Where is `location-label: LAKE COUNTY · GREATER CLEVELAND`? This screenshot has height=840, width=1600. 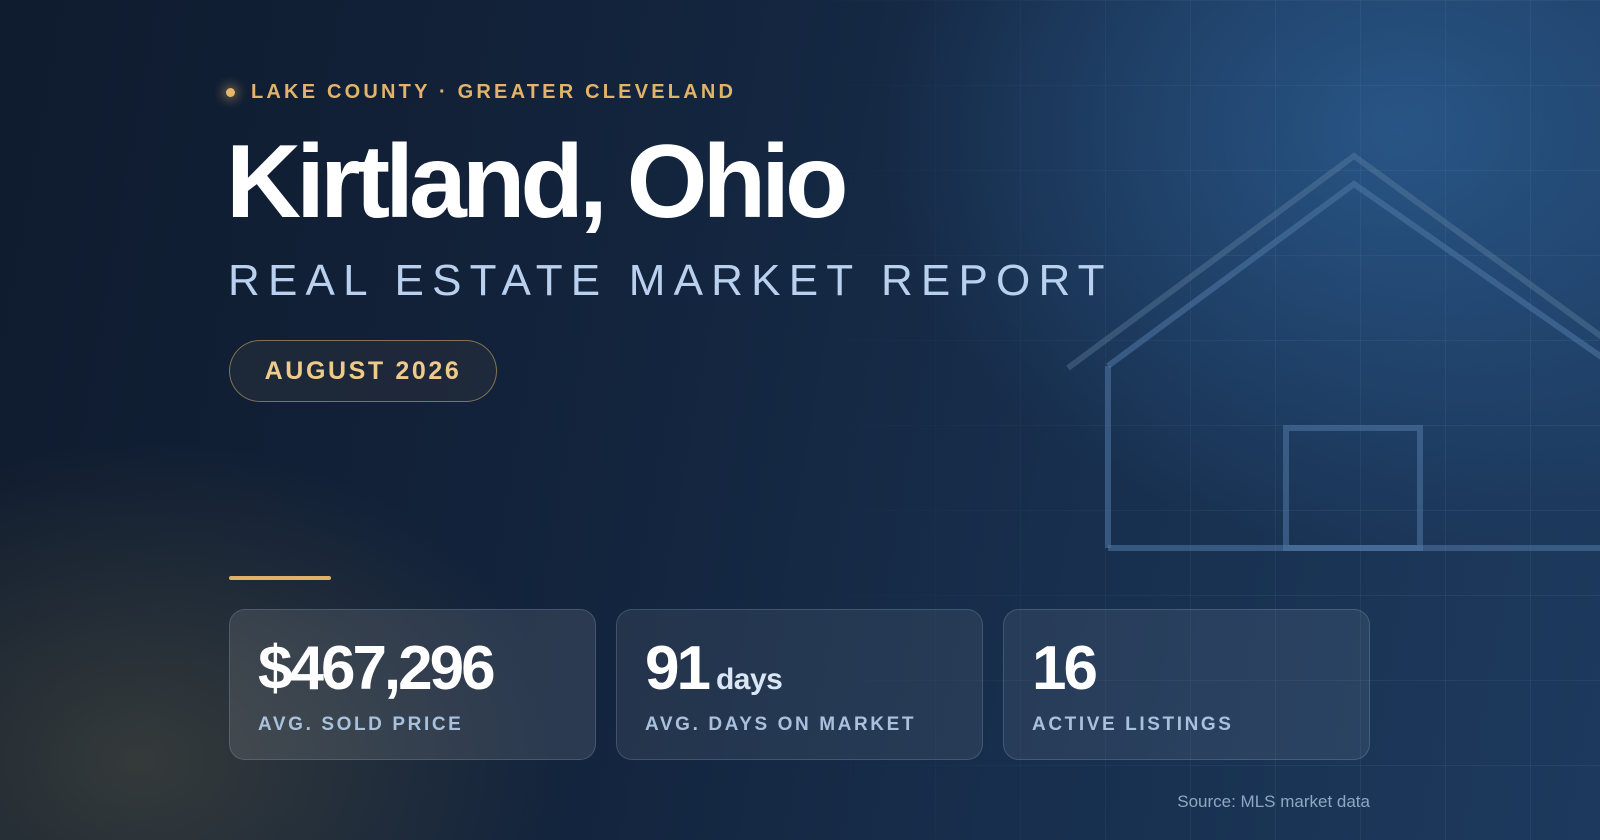 location-label: LAKE COUNTY · GREATER CLEVELAND is located at coordinates (494, 91).